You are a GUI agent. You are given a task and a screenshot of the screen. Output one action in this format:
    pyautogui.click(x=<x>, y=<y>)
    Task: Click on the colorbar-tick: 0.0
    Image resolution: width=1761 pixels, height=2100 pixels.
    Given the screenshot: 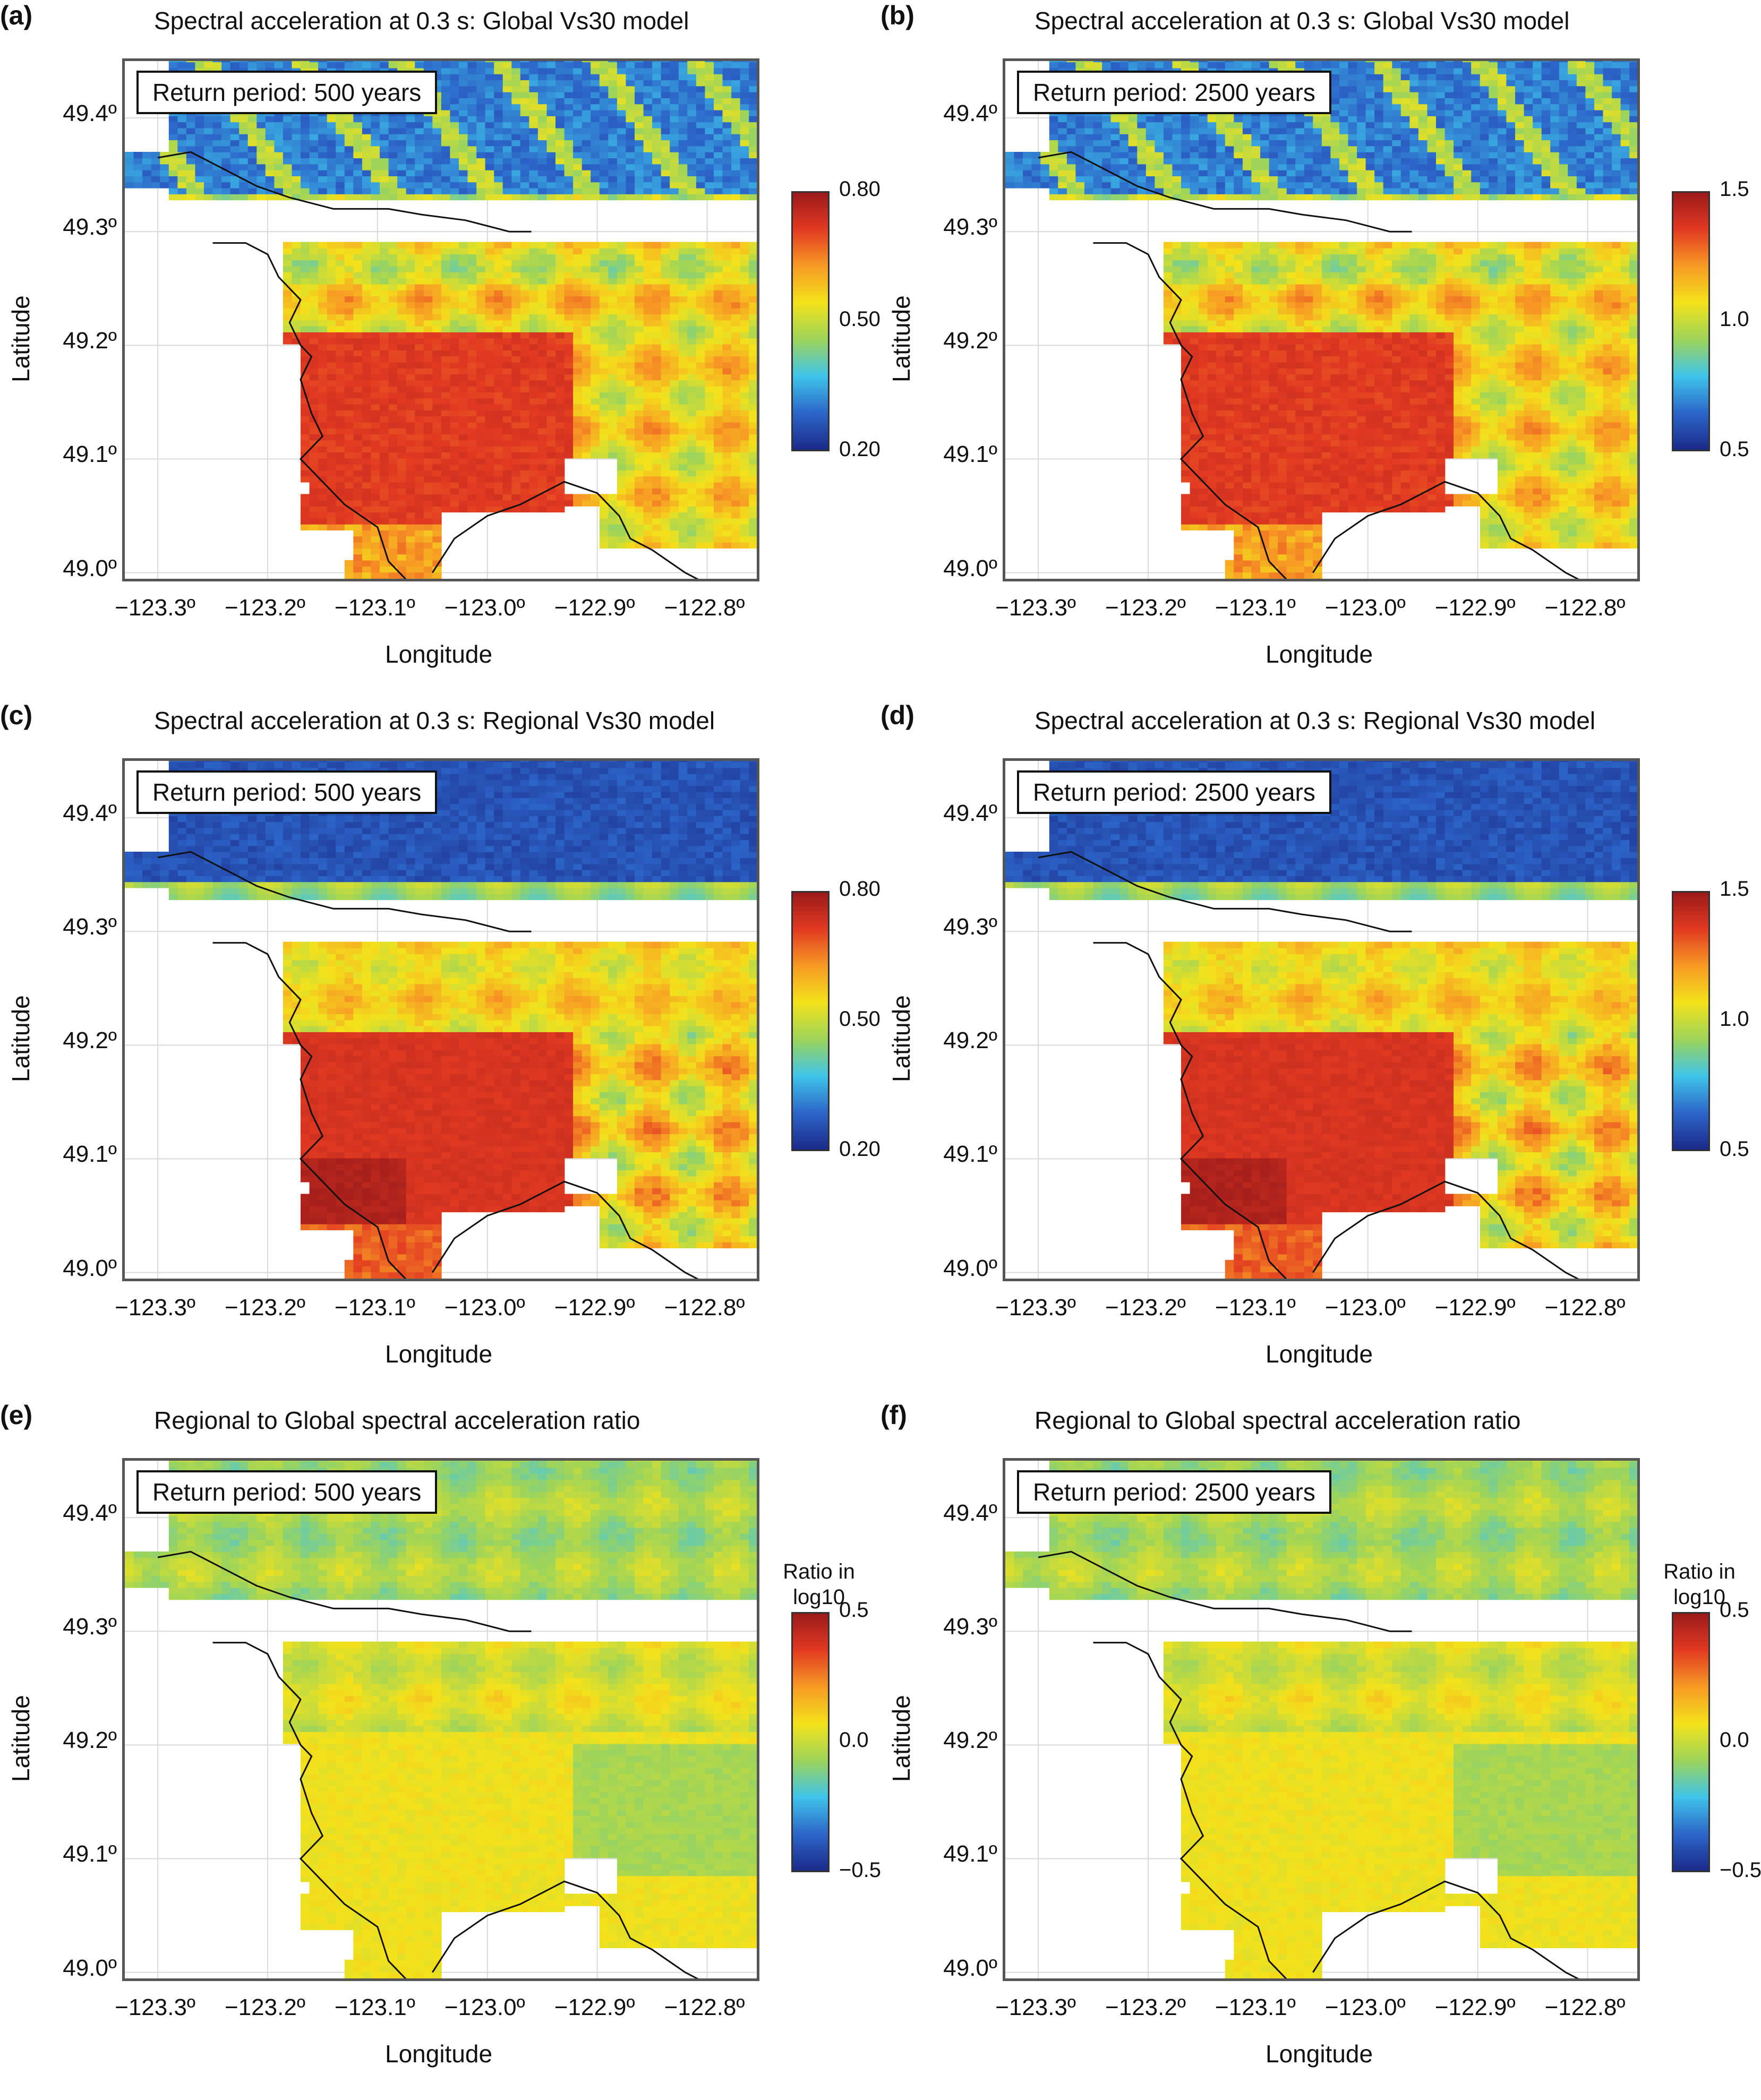 What is the action you would take?
    pyautogui.click(x=854, y=1740)
    